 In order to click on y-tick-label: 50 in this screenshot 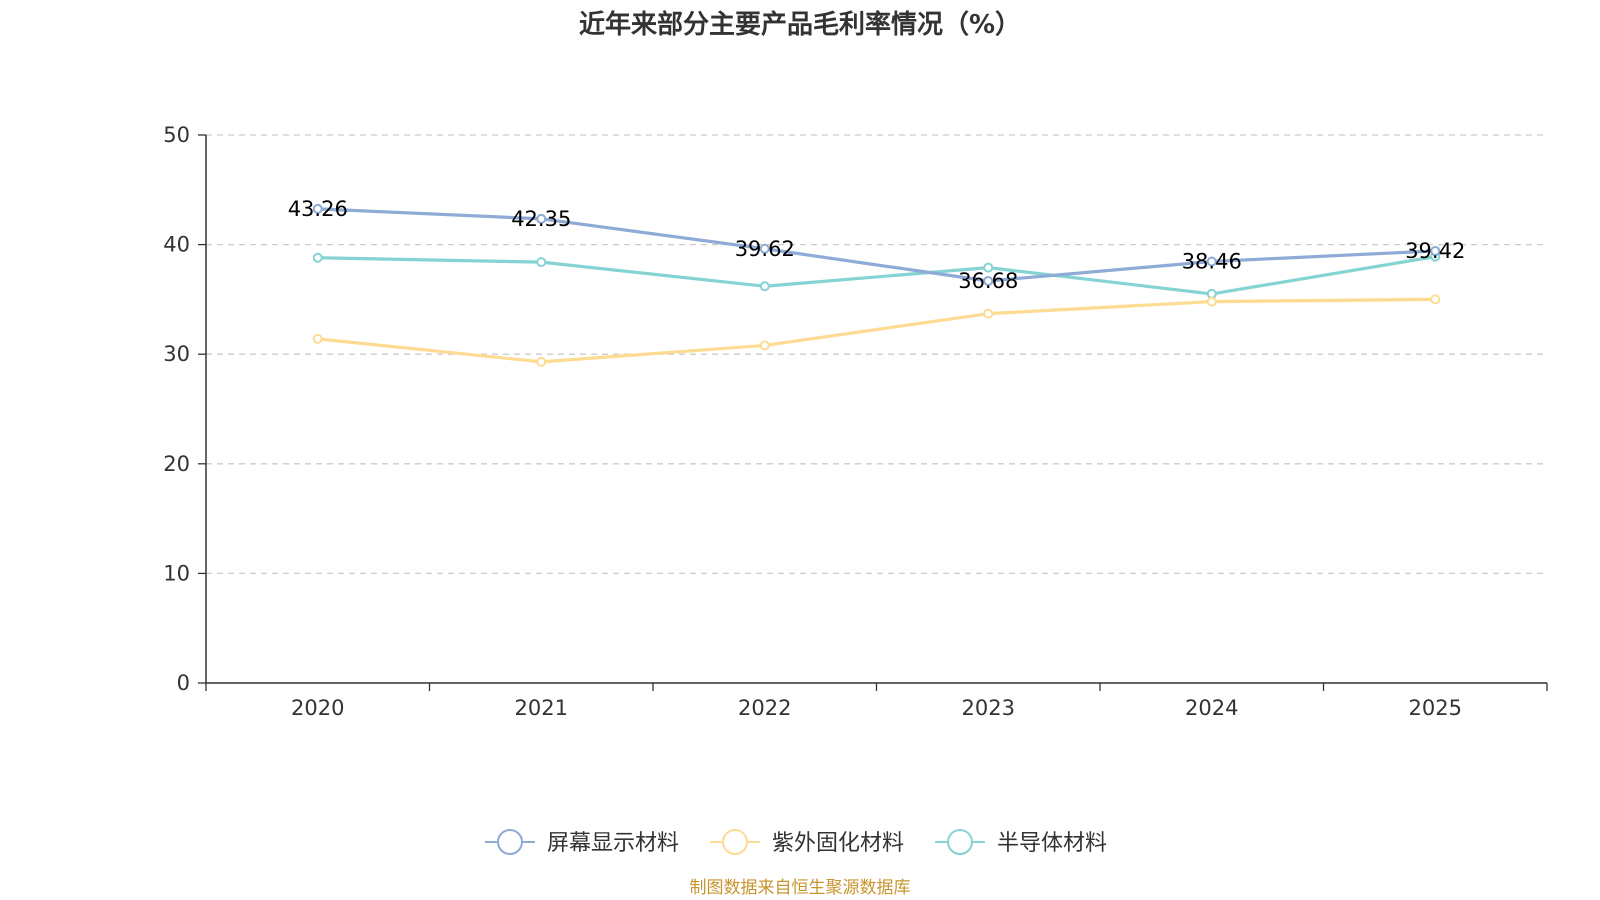, I will do `click(176, 135)`.